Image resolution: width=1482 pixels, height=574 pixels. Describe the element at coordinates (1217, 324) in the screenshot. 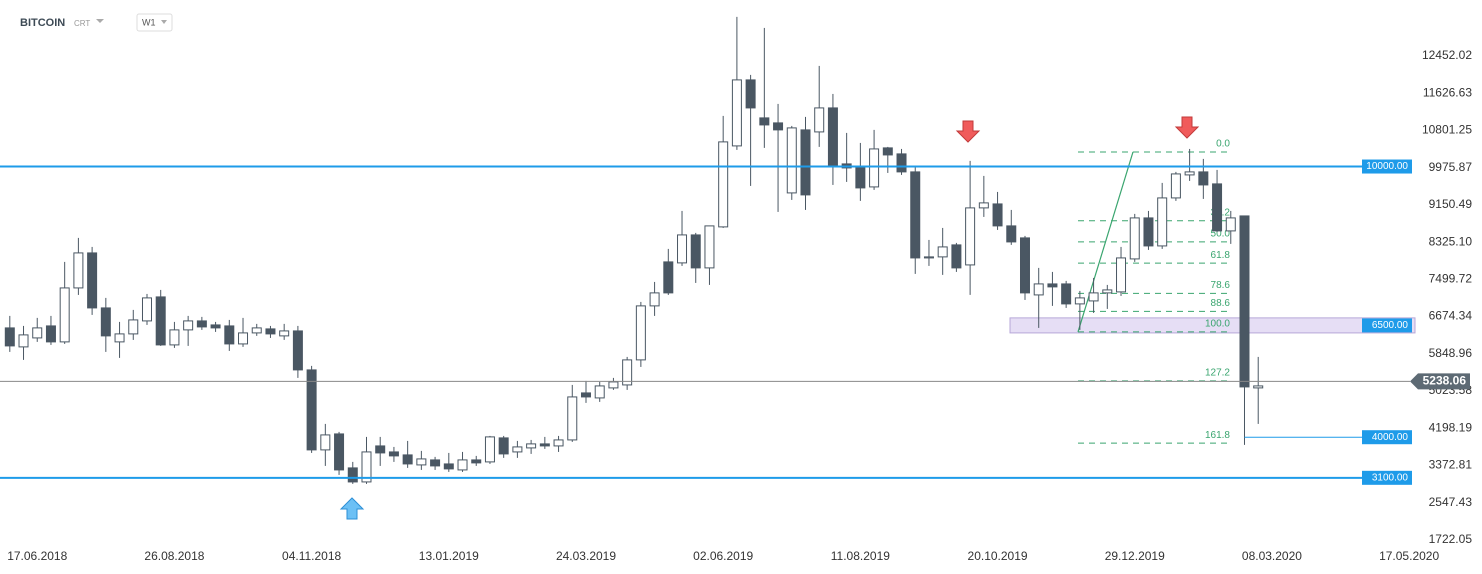

I see `fib-label: 100.0` at that location.